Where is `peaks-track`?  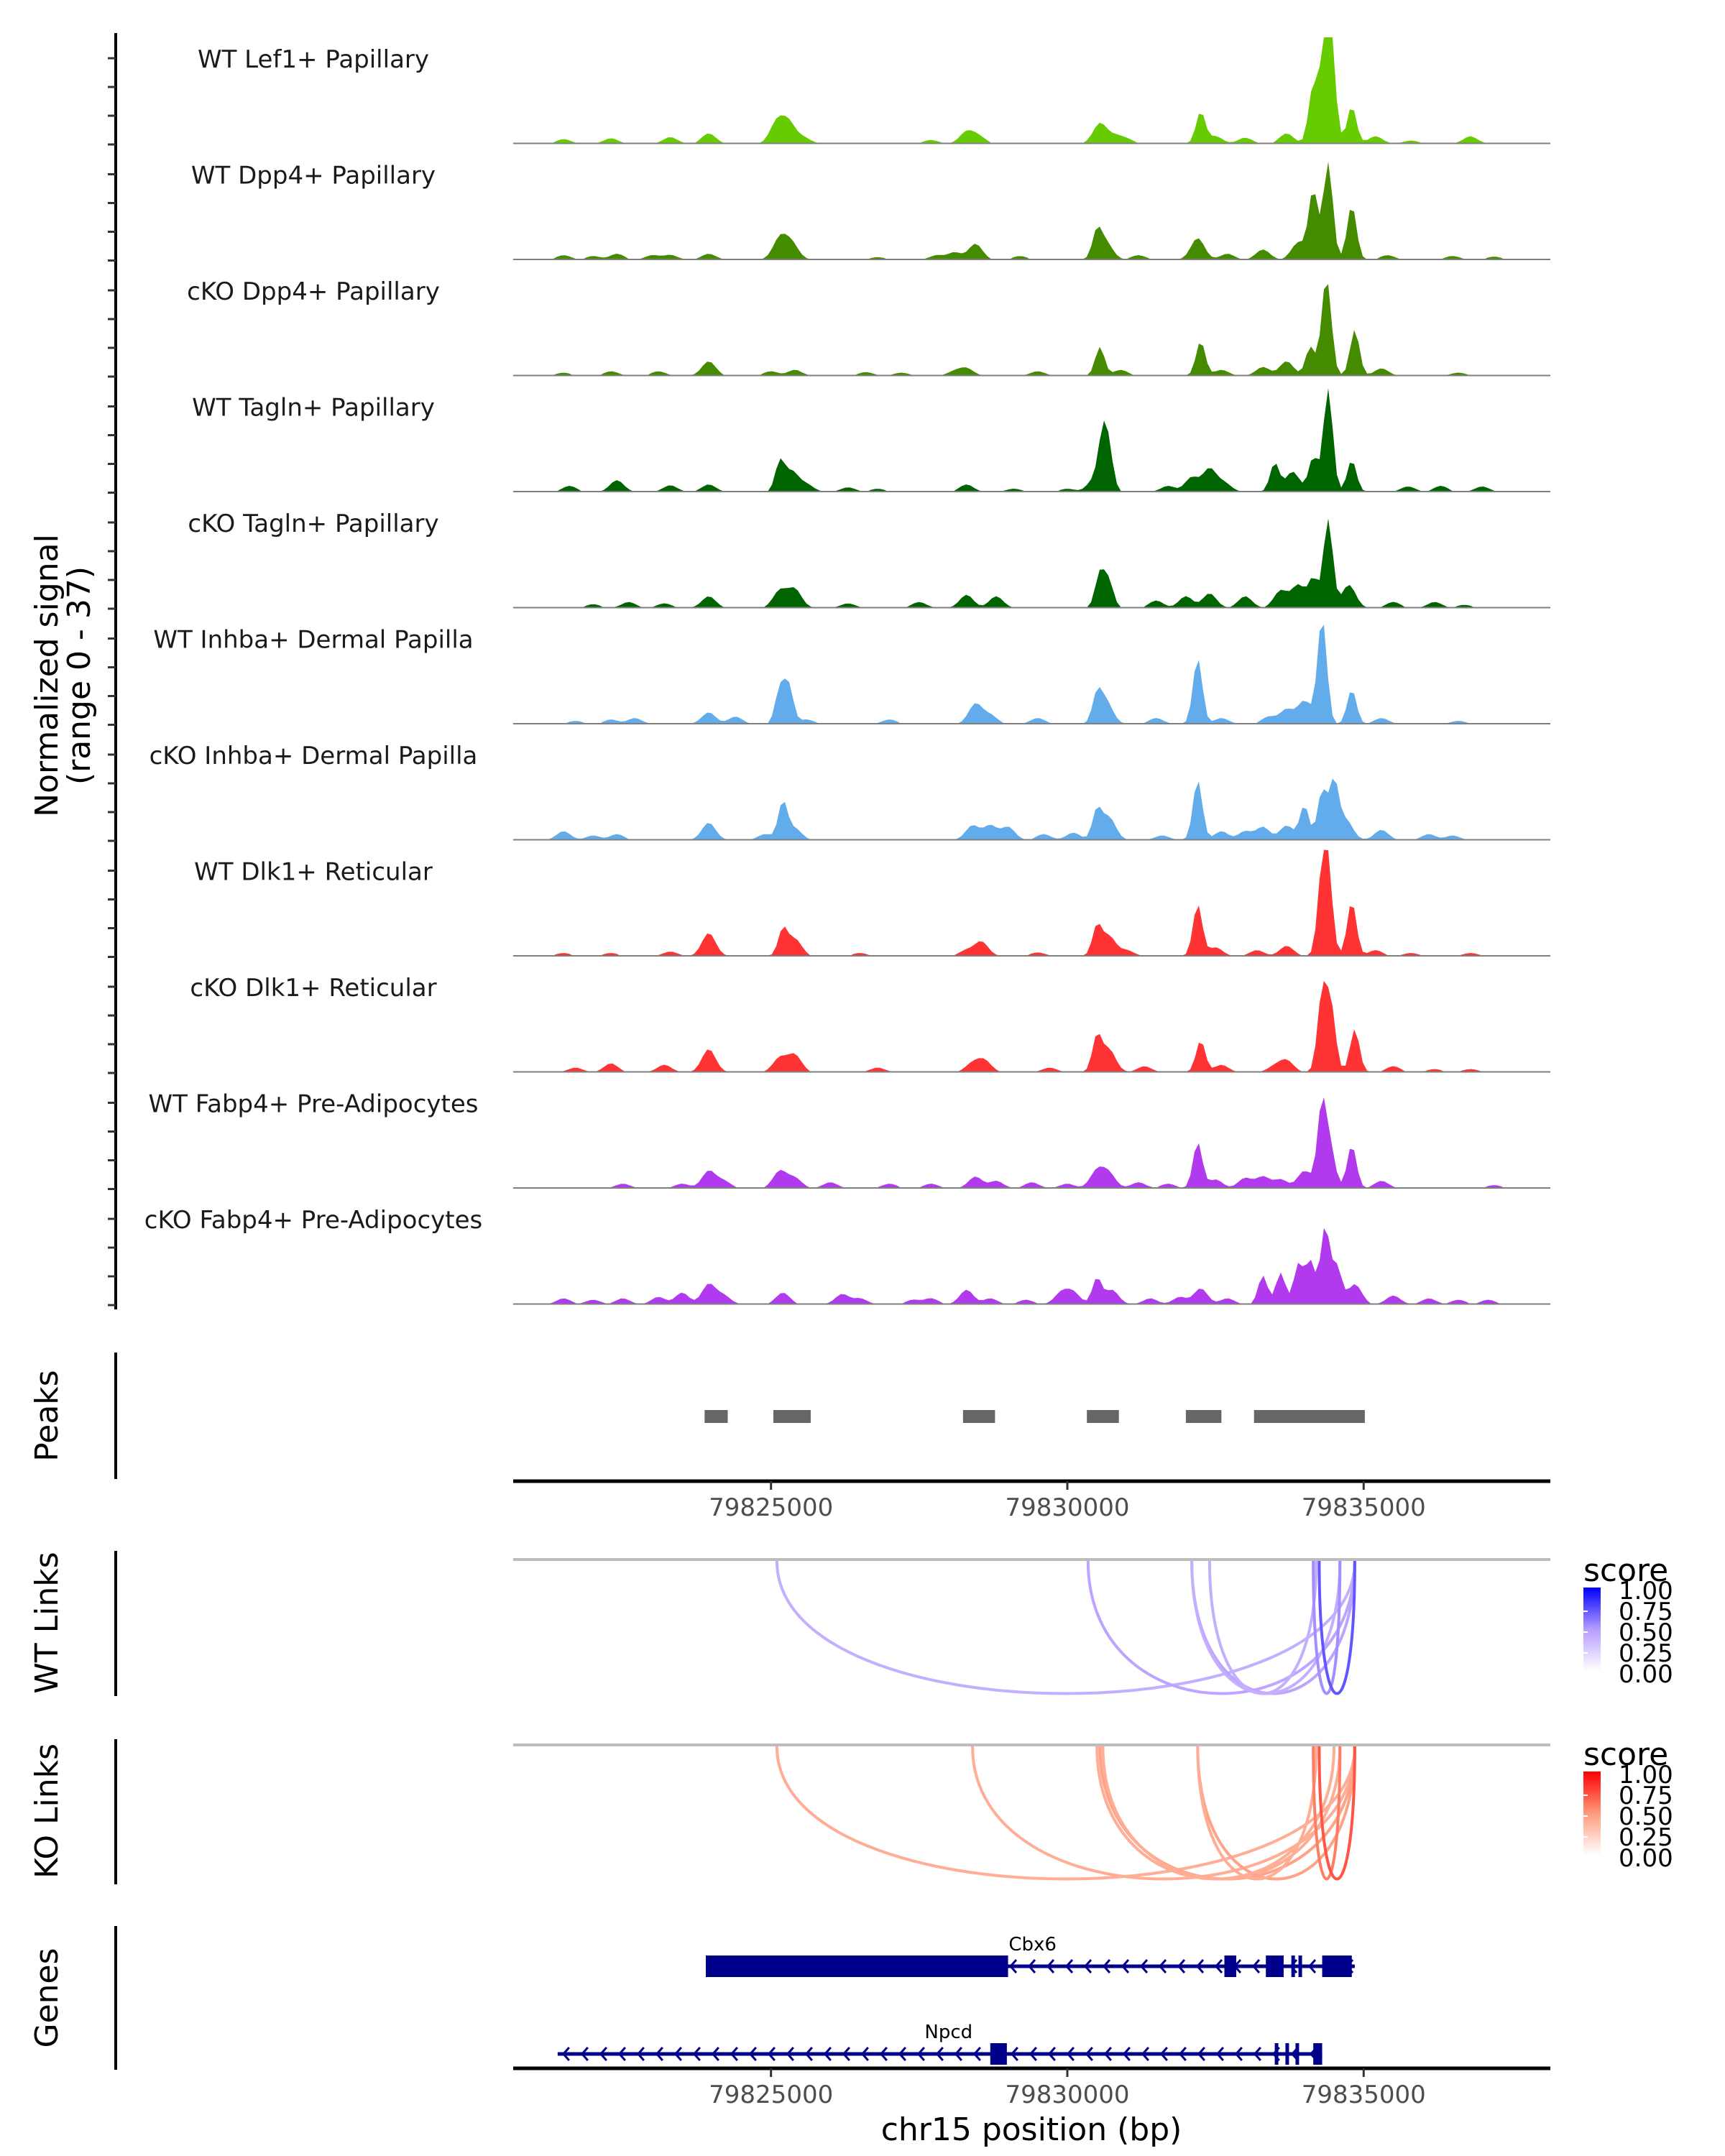
peaks-track is located at coordinates (1034, 1416).